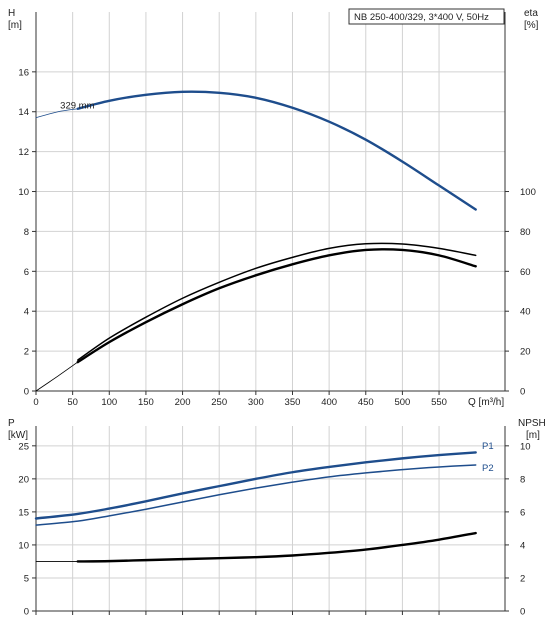  I want to click on chart-title-box, so click(426, 16).